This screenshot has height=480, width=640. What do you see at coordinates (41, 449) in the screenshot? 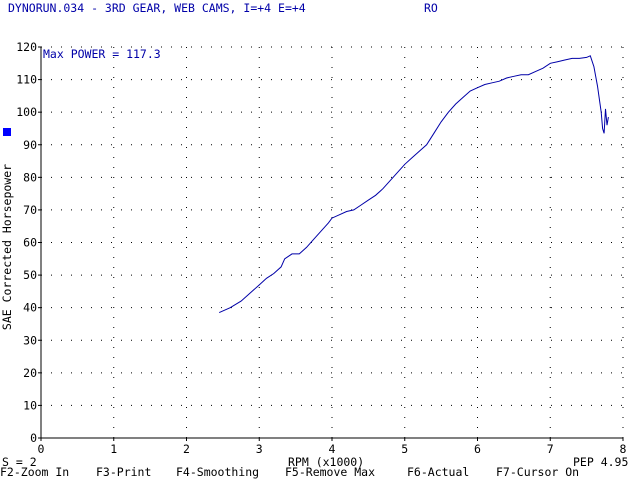
I see `x-tick-label-0: 0` at bounding box center [41, 449].